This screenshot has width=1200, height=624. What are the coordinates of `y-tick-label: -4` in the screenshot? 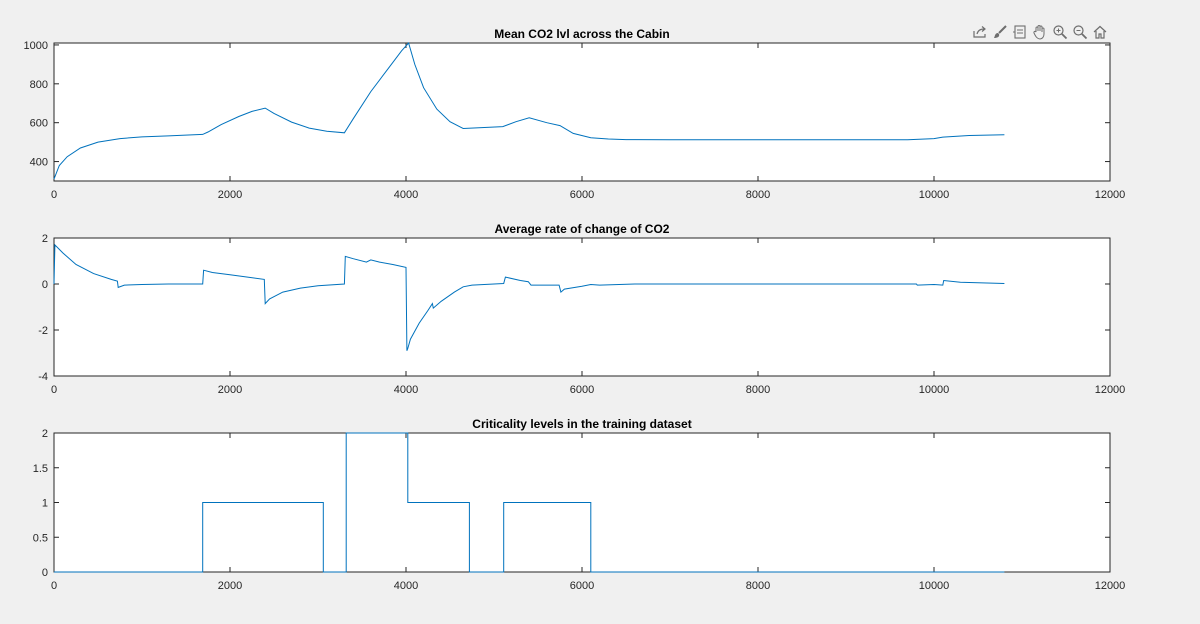 It's located at (43, 377).